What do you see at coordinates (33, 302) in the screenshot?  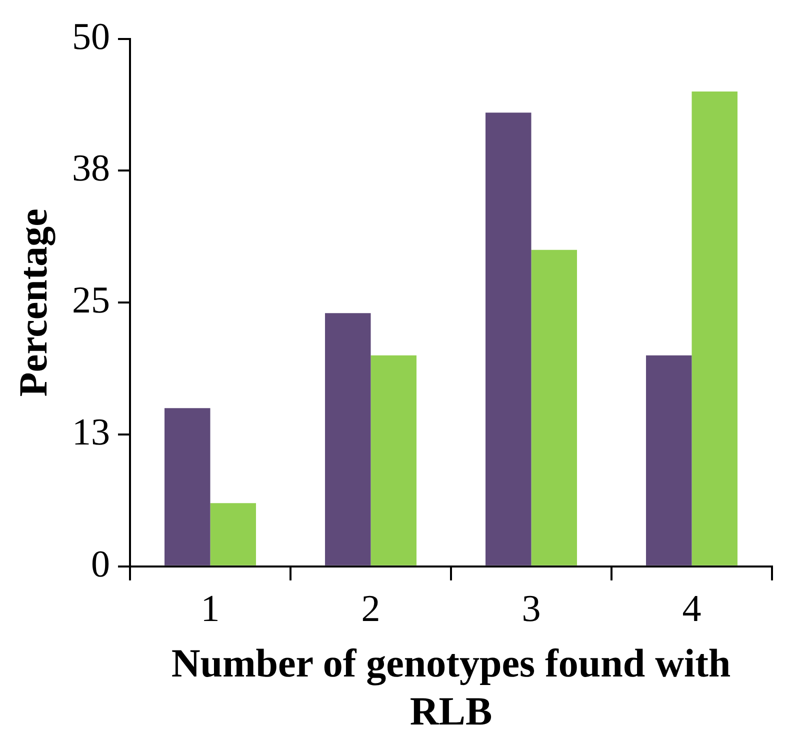 I see `y-axis-title: Percentage` at bounding box center [33, 302].